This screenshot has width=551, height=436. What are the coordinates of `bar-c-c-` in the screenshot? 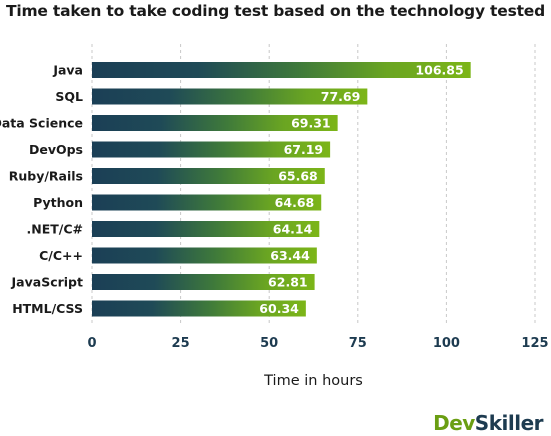 It's located at (204, 255).